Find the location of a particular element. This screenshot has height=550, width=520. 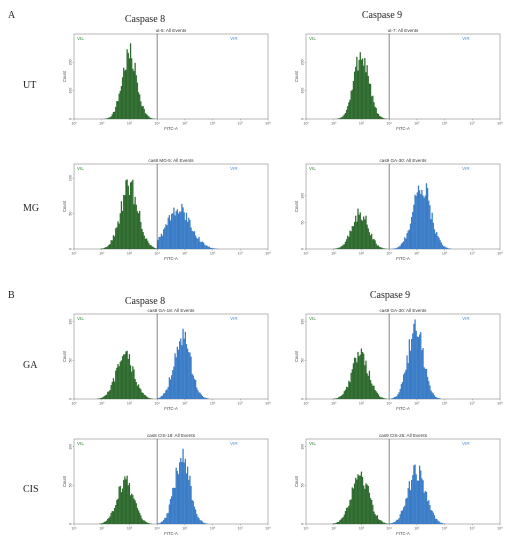

y-tick-label: 200 is located at coordinates (71, 62).